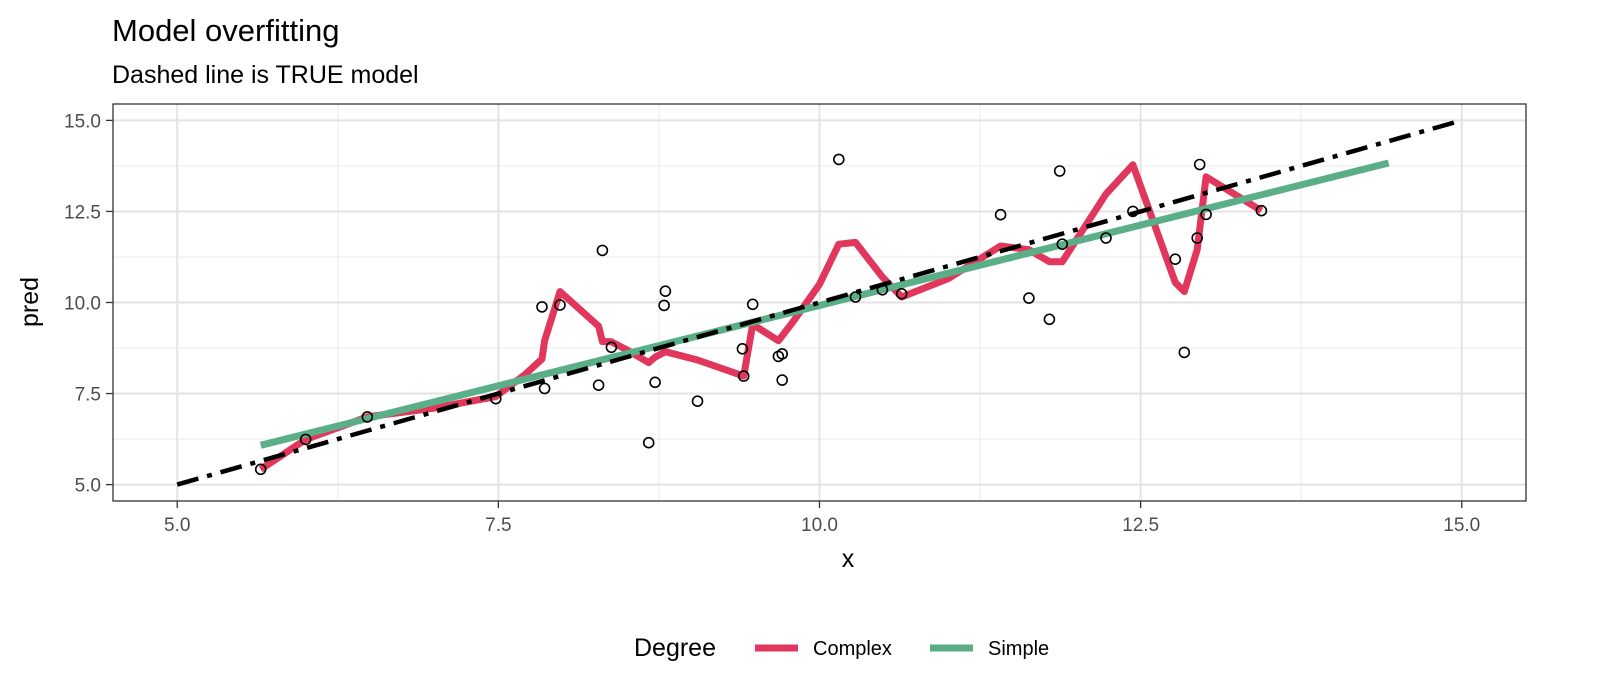 The image size is (1600, 700). What do you see at coordinates (82, 212) in the screenshot?
I see `y-tick-label: 12.5` at bounding box center [82, 212].